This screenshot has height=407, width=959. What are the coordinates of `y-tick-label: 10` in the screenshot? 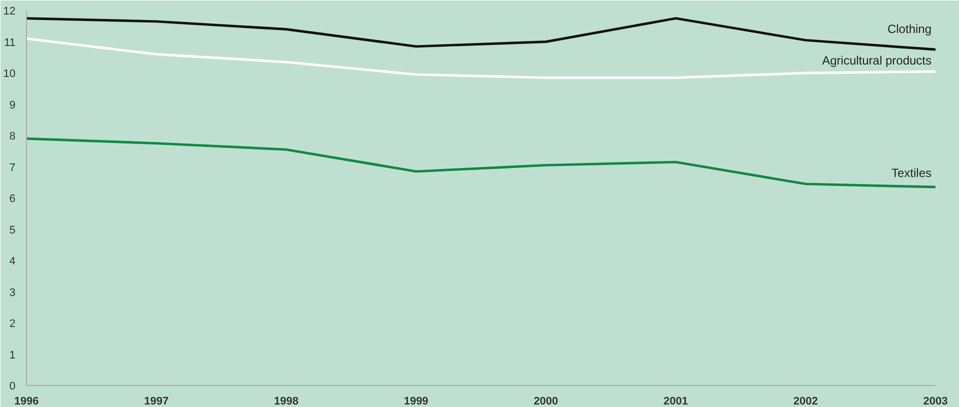 It's located at (9, 74).